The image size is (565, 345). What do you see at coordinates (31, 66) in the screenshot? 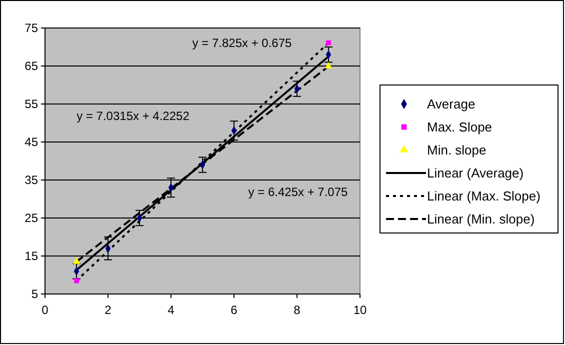
I see `y-tick-label: 65` at bounding box center [31, 66].